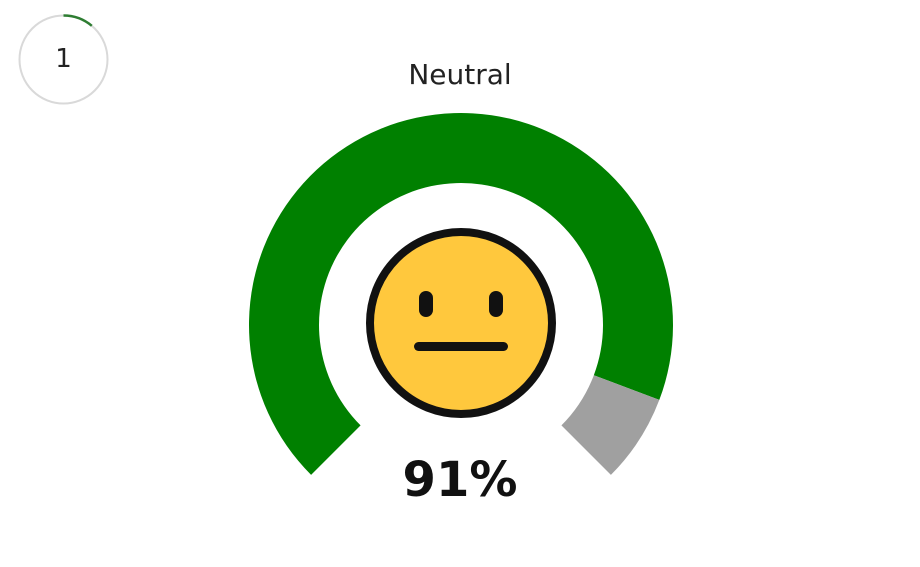  I want to click on right-eye, so click(496, 304).